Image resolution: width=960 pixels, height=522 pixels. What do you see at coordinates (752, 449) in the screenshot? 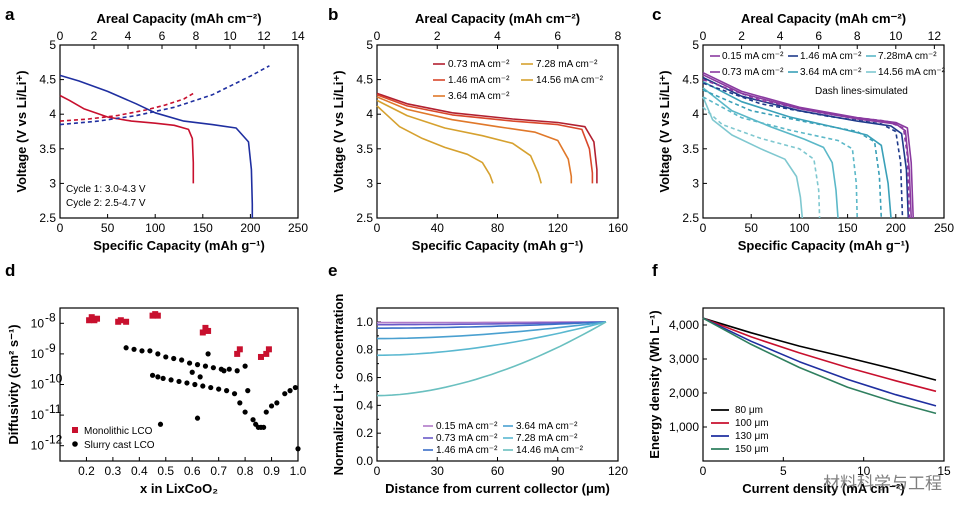
I see `legend-entry: 150 μm` at bounding box center [752, 449].